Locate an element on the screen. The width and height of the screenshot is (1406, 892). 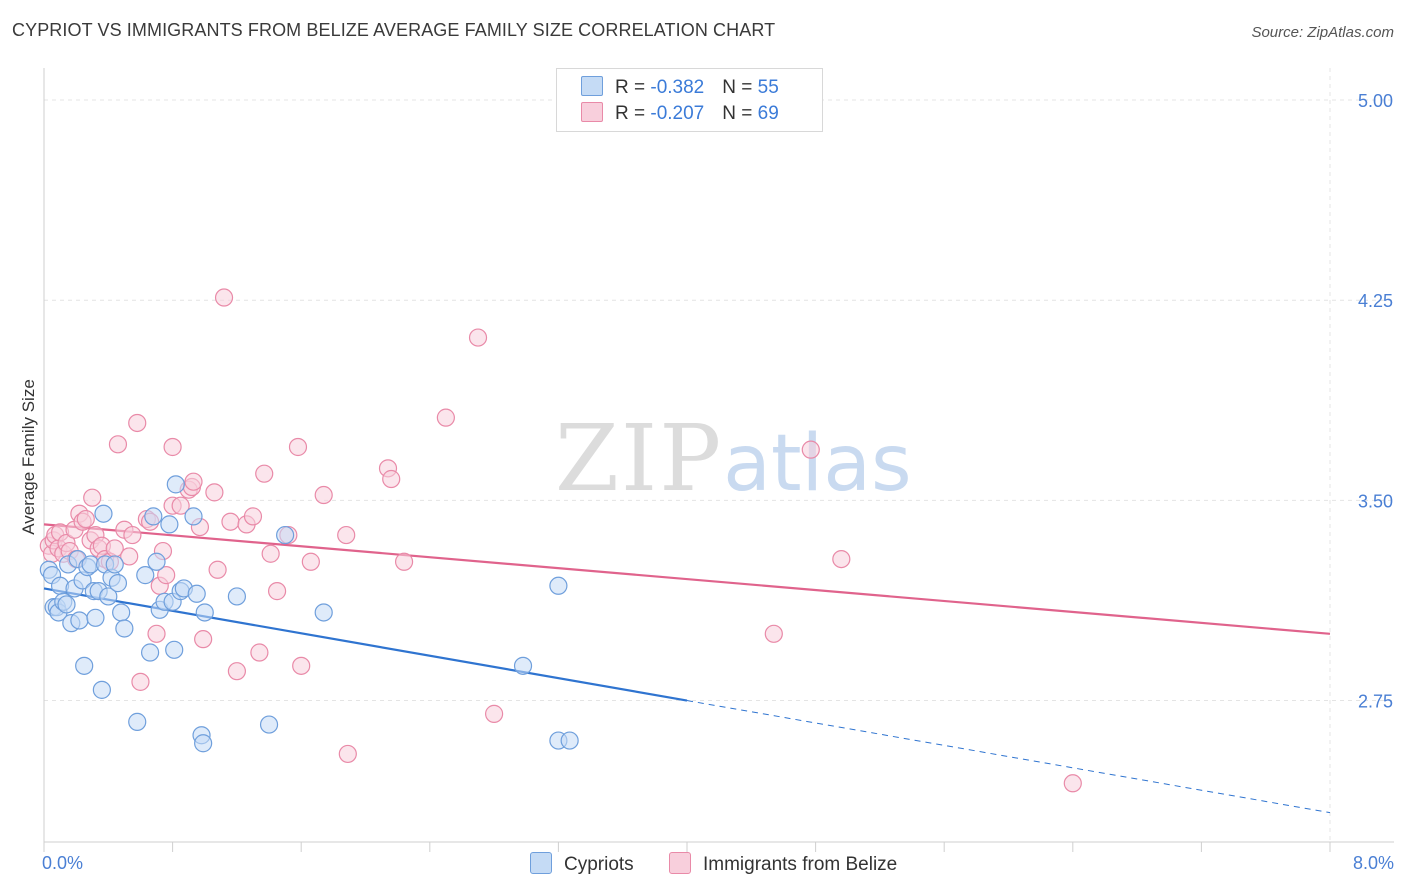
x-tick-labels: 0.0% 8.0% is located at coordinates (718, 863).